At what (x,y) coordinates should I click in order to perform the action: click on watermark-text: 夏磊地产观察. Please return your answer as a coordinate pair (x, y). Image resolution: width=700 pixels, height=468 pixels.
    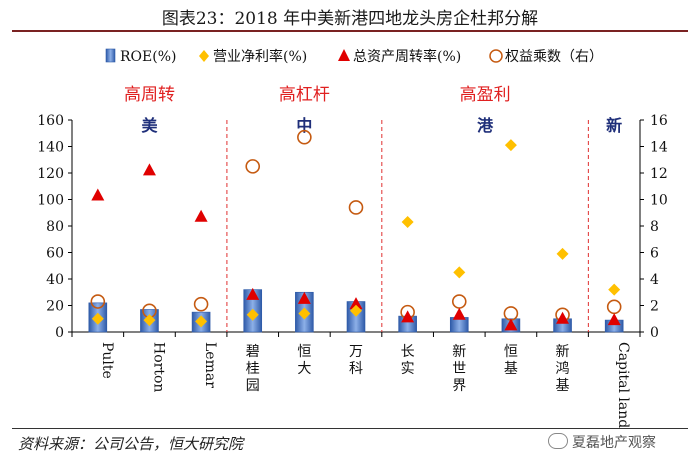
    Looking at the image, I should click on (614, 443).